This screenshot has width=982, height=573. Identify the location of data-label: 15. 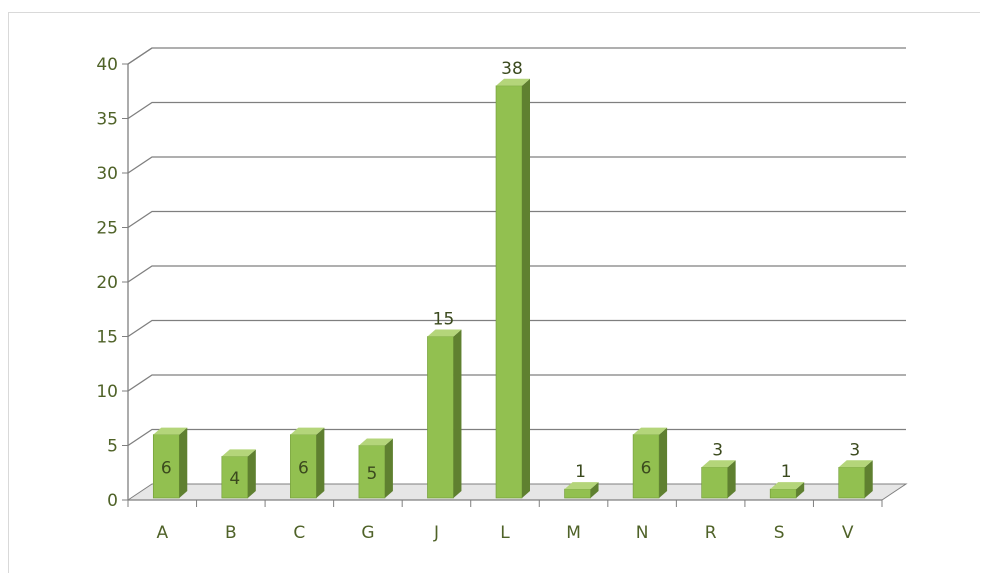
(444, 320).